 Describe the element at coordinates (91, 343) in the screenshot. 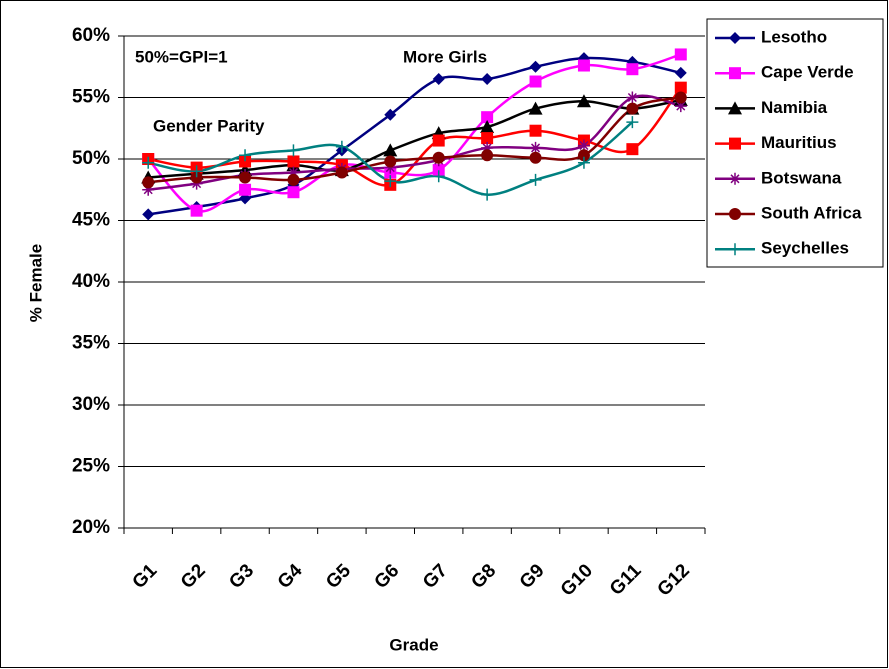

I see `y-tick-label: 35%` at that location.